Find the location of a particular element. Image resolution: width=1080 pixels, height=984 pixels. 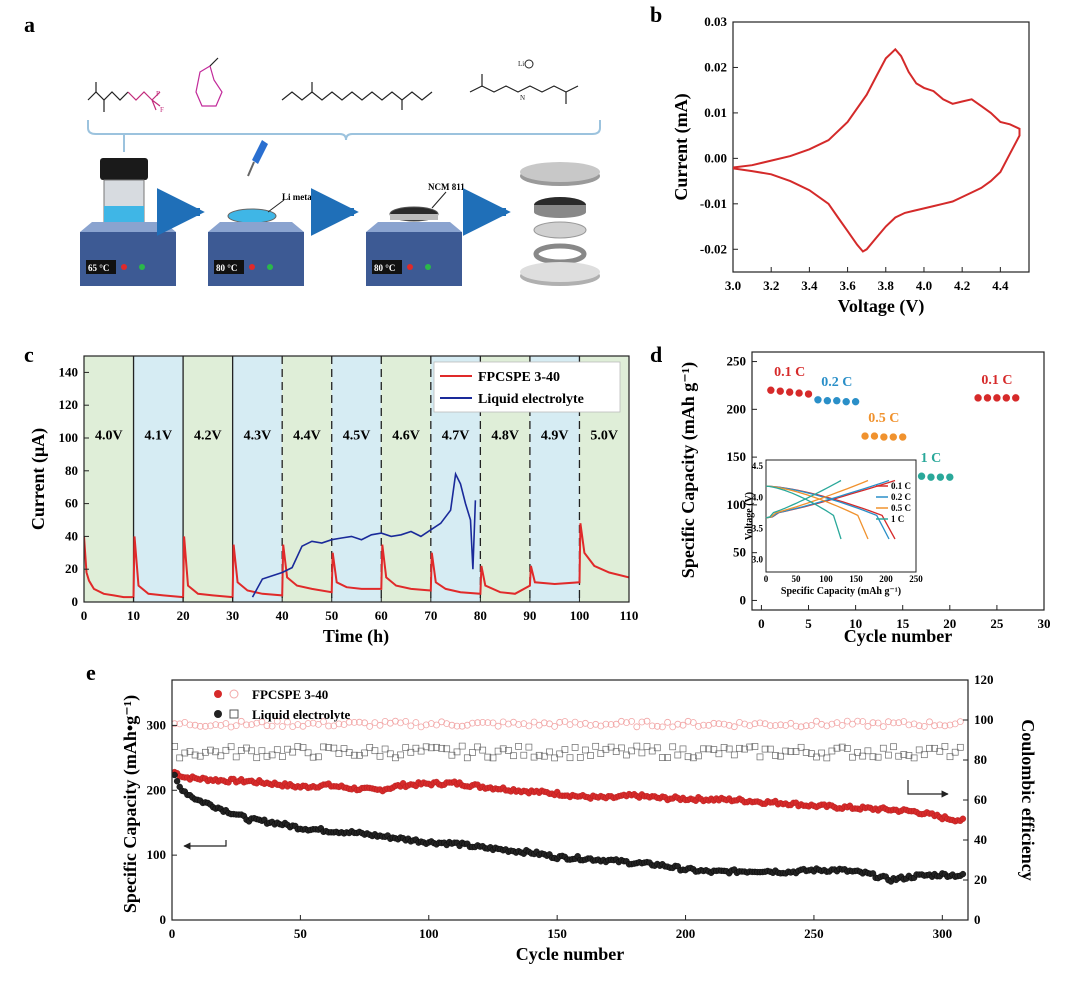

y2-tick-label: 120 is located at coordinates (984, 679).